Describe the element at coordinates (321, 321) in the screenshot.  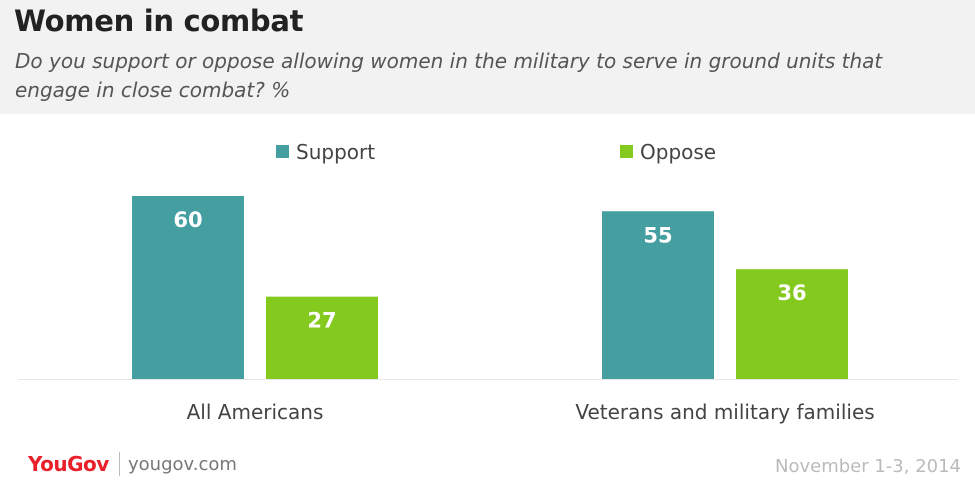
I see `data-label-oppose-0: 27` at that location.